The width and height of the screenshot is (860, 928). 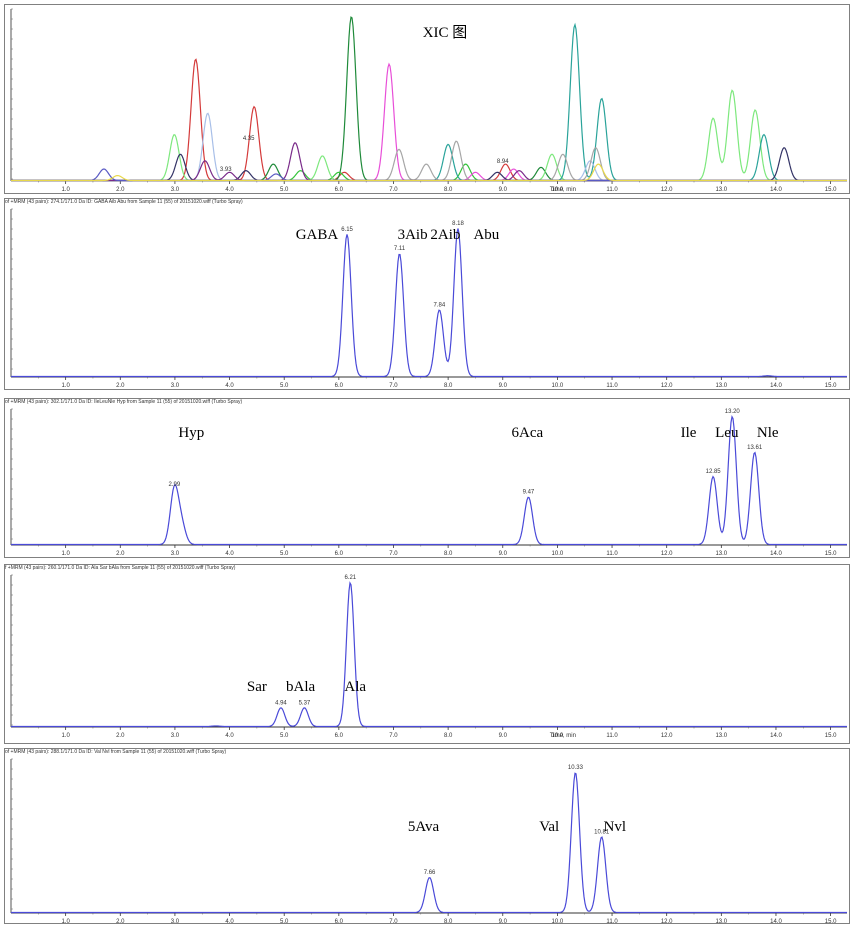 I want to click on peak-rt-label: 7.66, so click(x=430, y=873).